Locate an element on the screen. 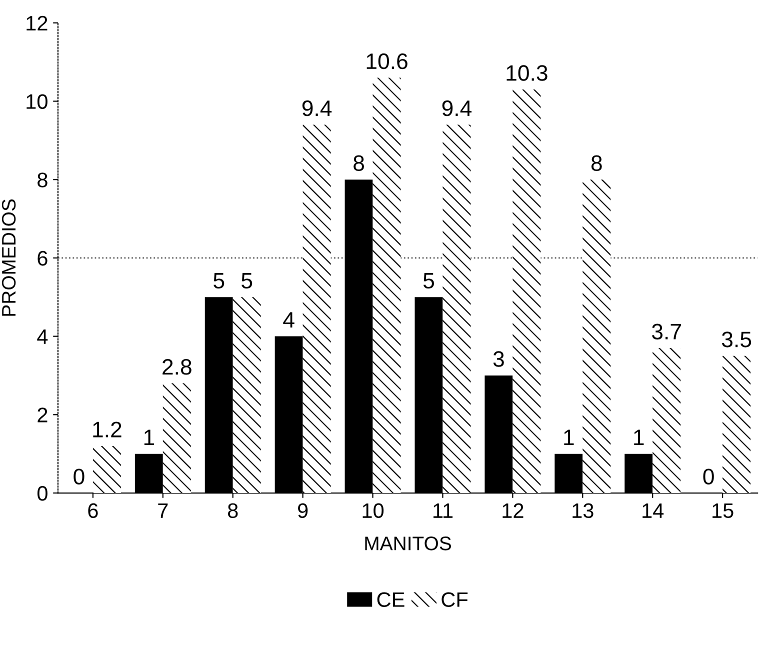  x-tick-label: 11 is located at coordinates (443, 511).